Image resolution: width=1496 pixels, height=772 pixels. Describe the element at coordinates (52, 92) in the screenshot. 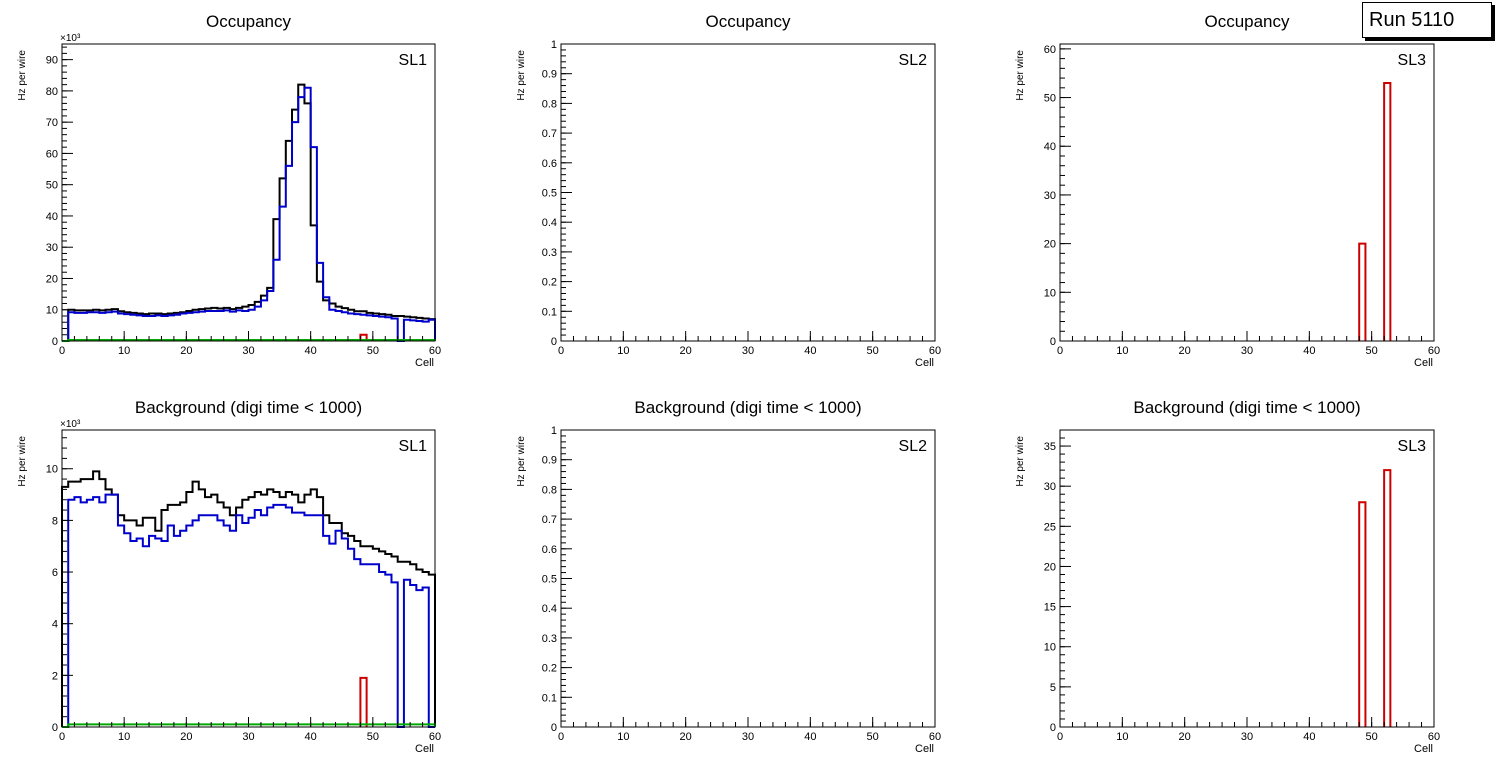

I see `y-tick-label: 80` at that location.